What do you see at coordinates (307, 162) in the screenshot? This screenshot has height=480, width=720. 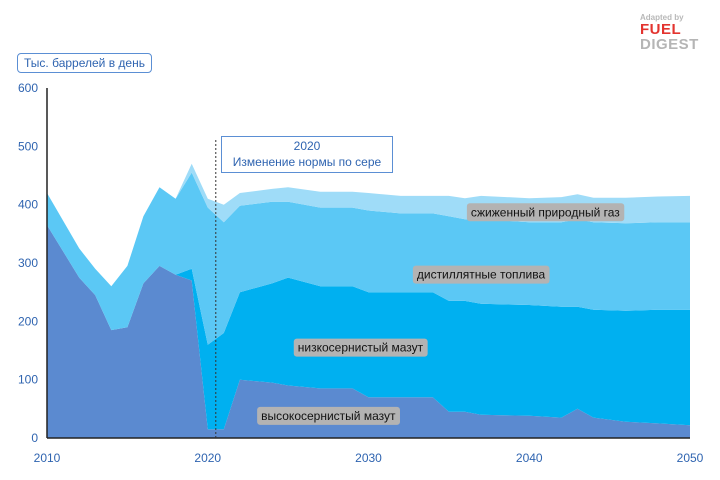 I see `annotation-text: Изменение нормы по сере` at bounding box center [307, 162].